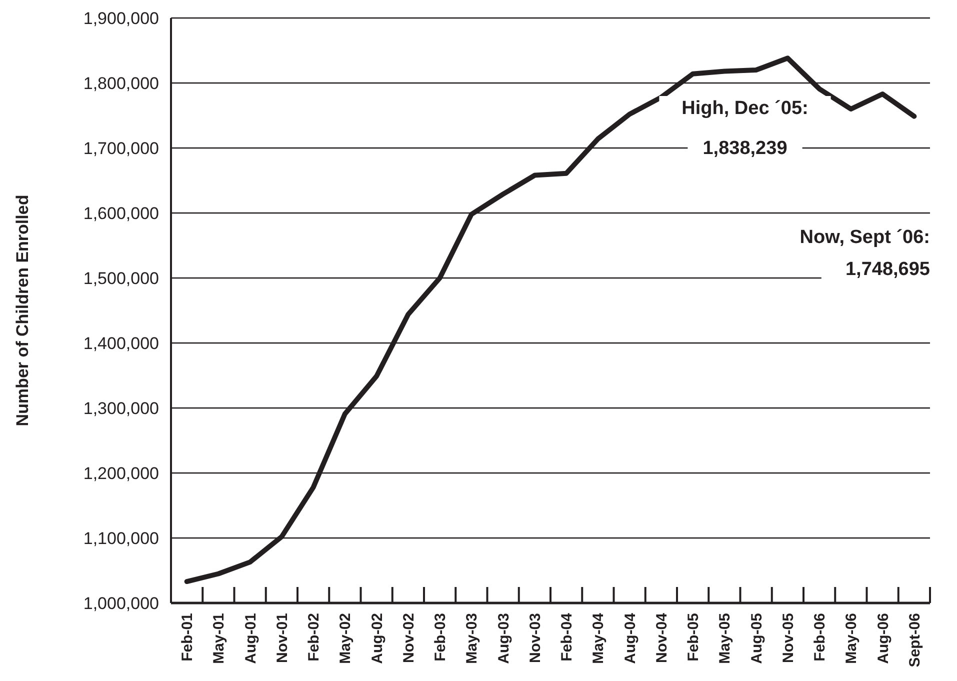  Describe the element at coordinates (865, 253) in the screenshot. I see `annotation: Now, Sept ´06: 1,748,695` at that location.